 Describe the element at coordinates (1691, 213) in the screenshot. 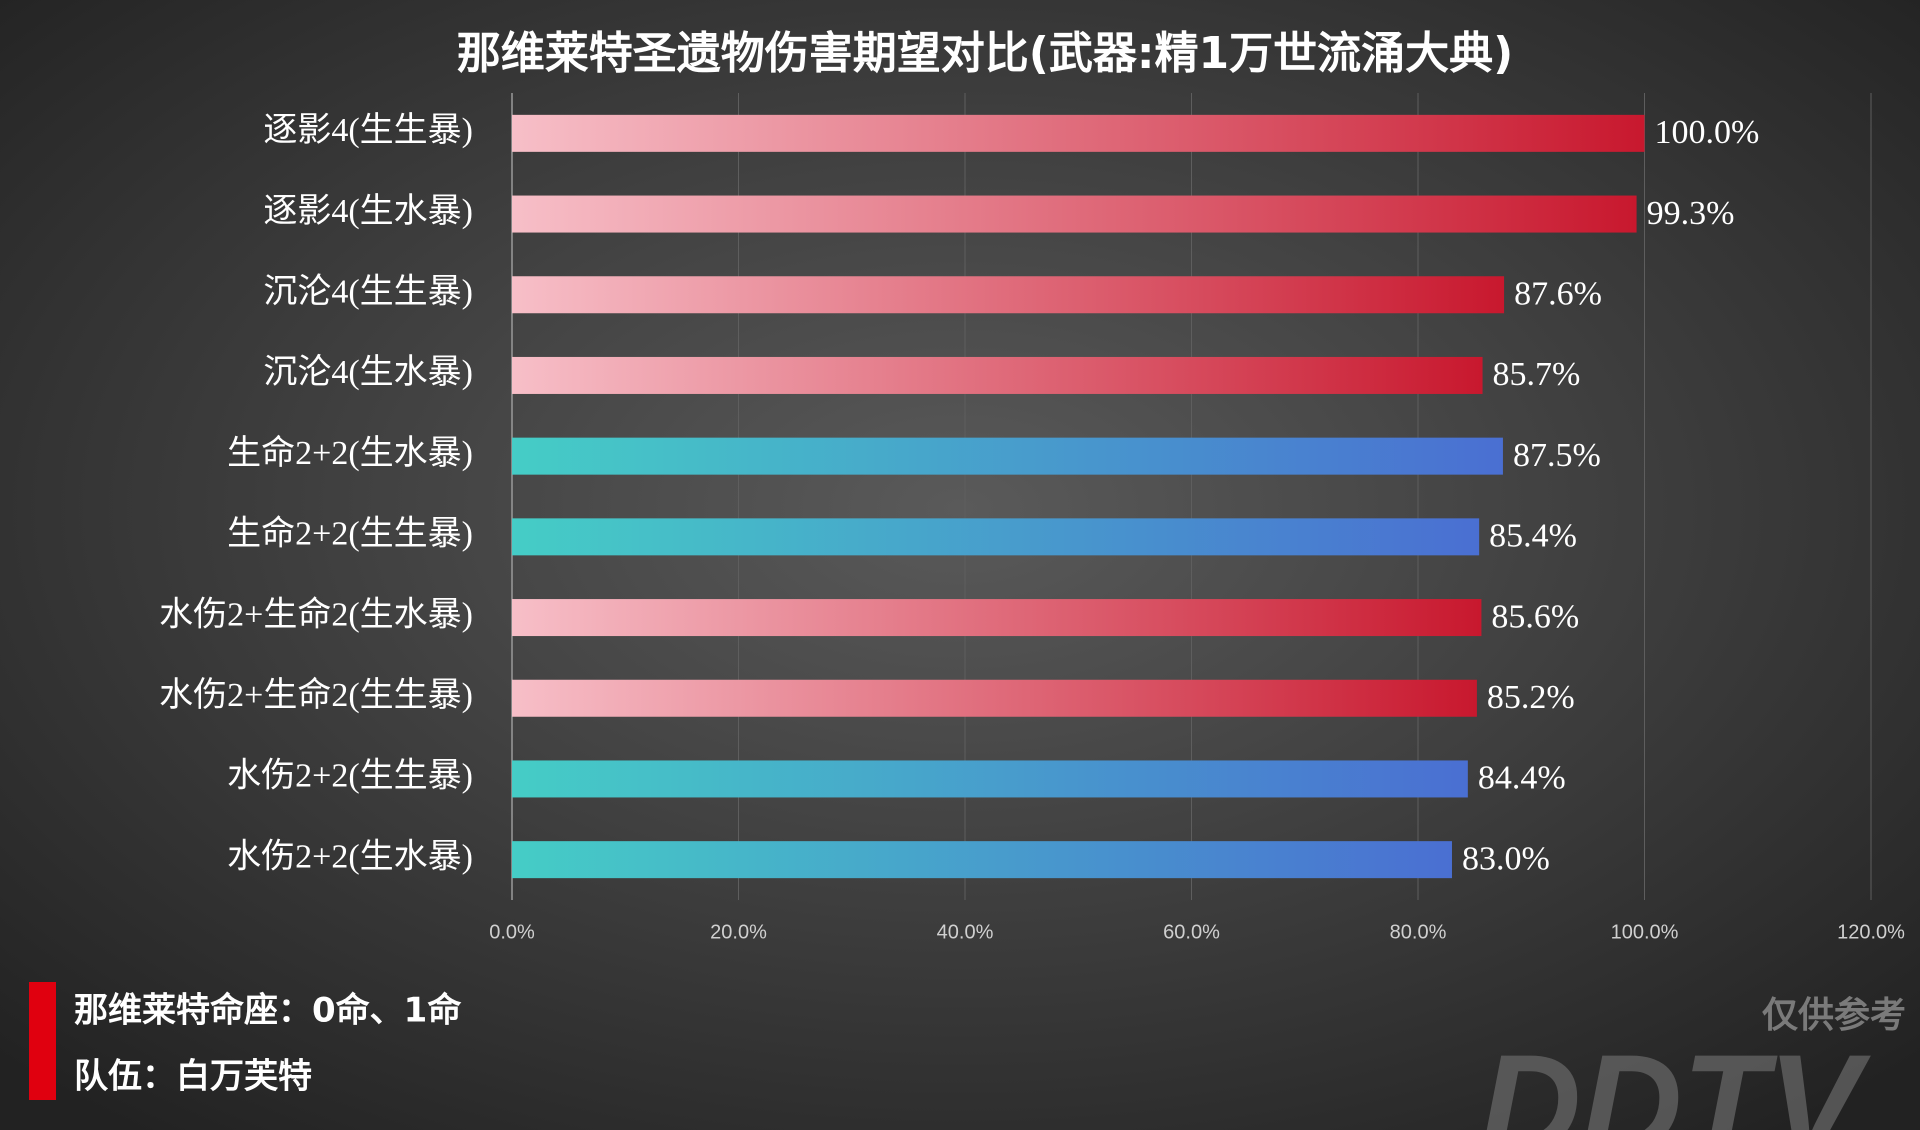

I see `value-label: 99.3%` at that location.